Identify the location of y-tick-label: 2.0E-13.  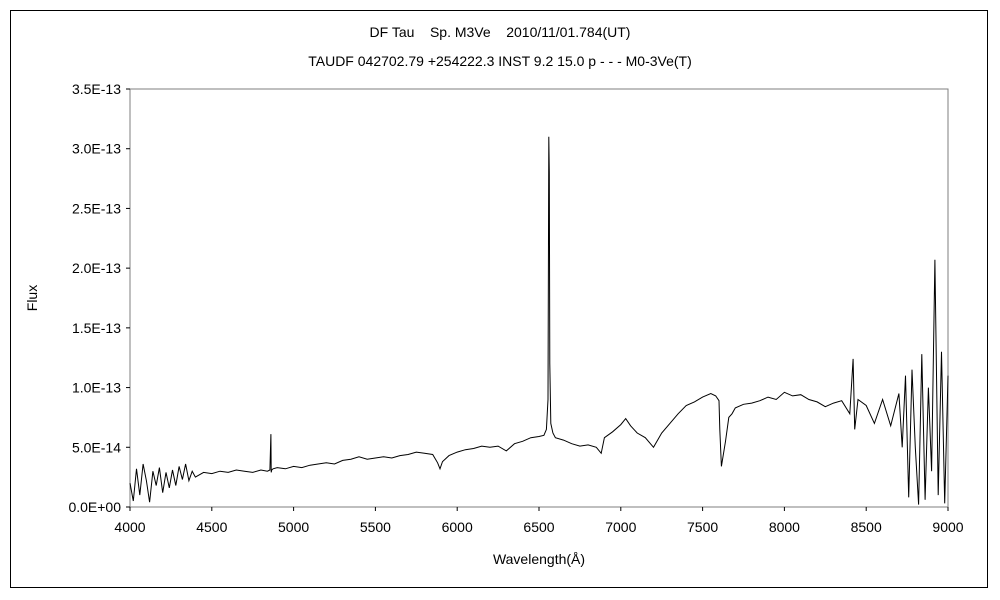
(96, 268).